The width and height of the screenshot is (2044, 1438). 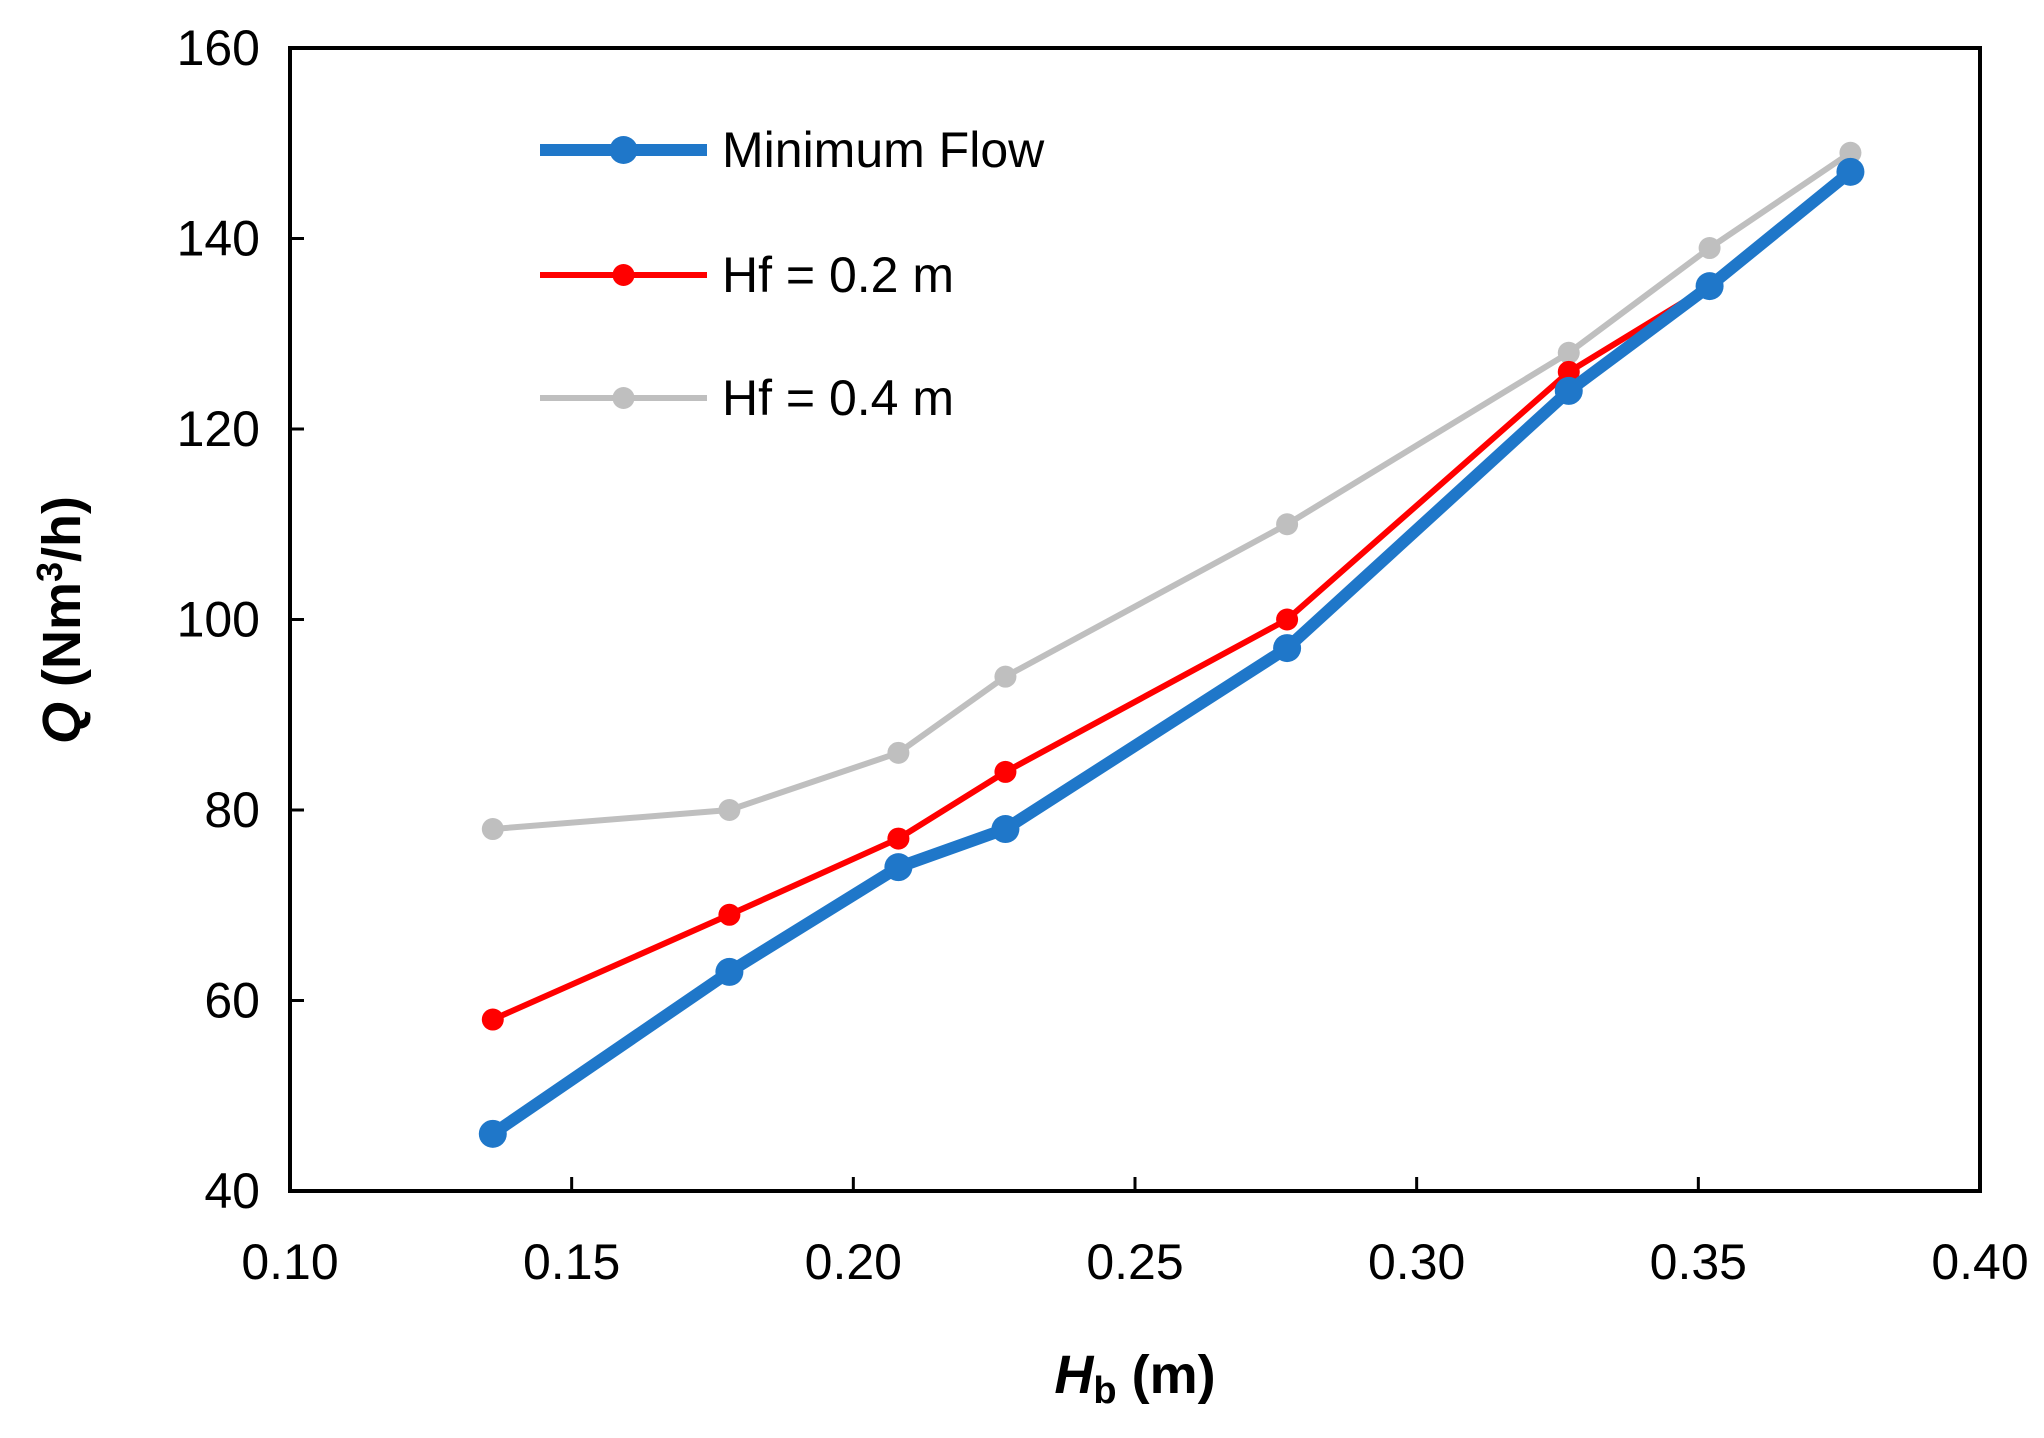 I want to click on y-tick-label: 100, so click(x=218, y=620).